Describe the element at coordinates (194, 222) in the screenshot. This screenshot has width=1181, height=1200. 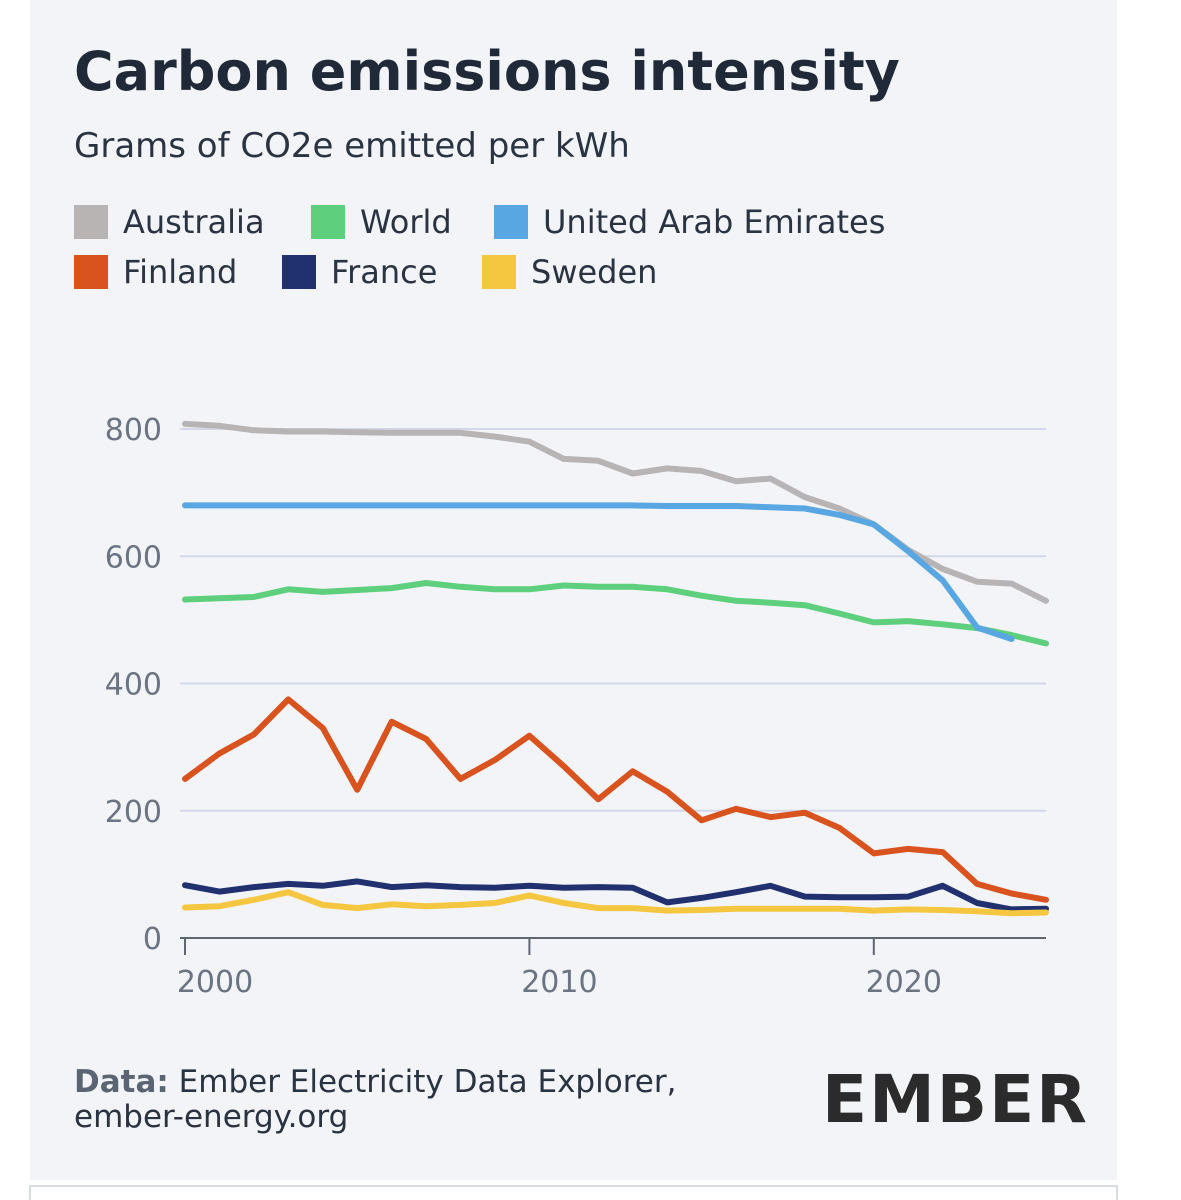
I see `legend-label: Australia` at that location.